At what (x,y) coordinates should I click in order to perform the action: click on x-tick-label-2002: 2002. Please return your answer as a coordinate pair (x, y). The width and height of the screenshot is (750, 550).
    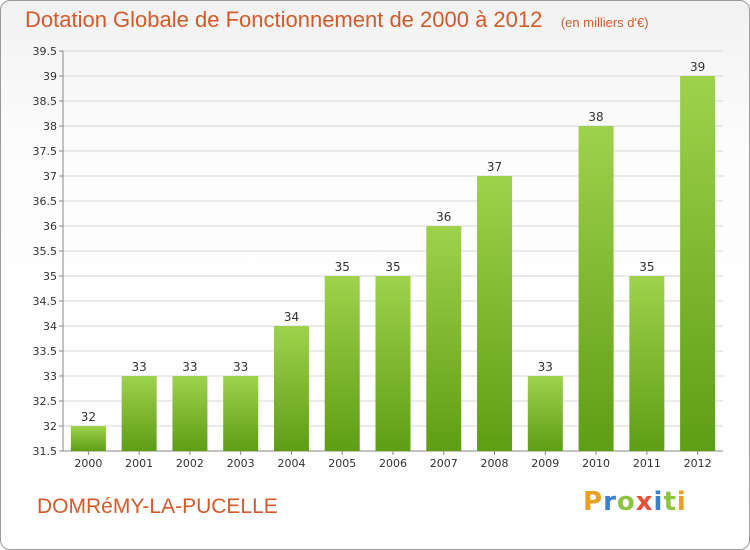
    Looking at the image, I should click on (190, 463).